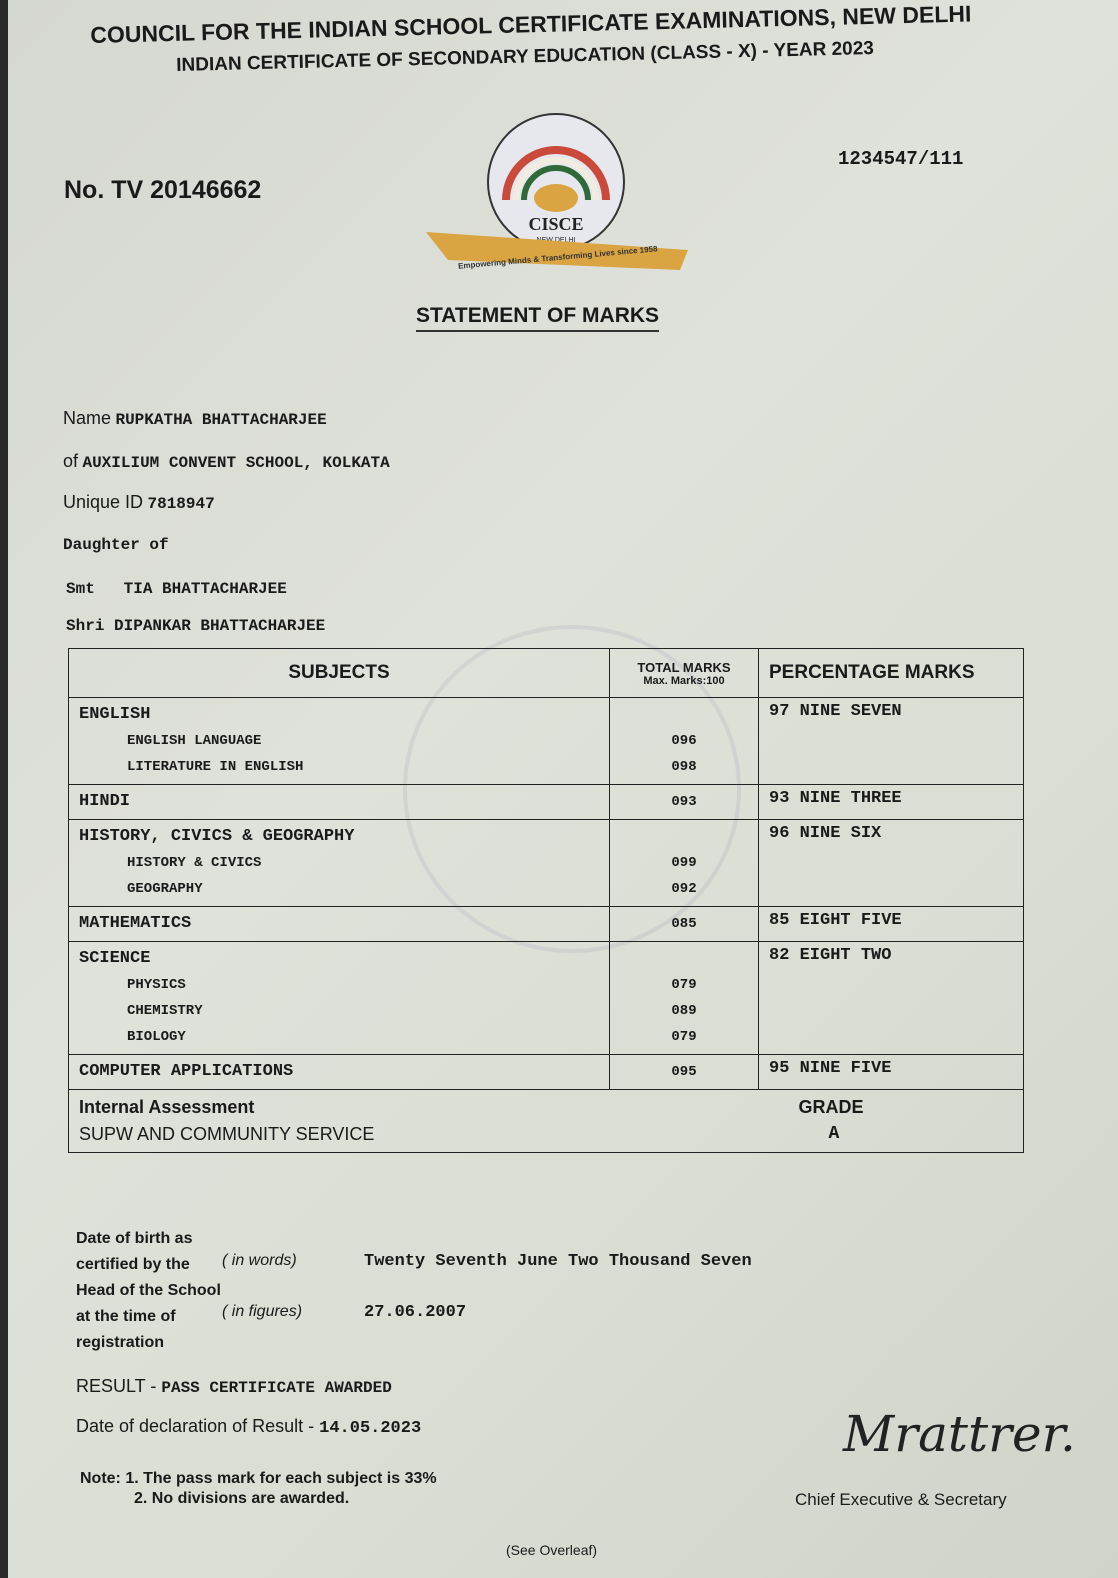  What do you see at coordinates (684, 667) in the screenshot?
I see `total-marks-label: TOTAL MARKS` at bounding box center [684, 667].